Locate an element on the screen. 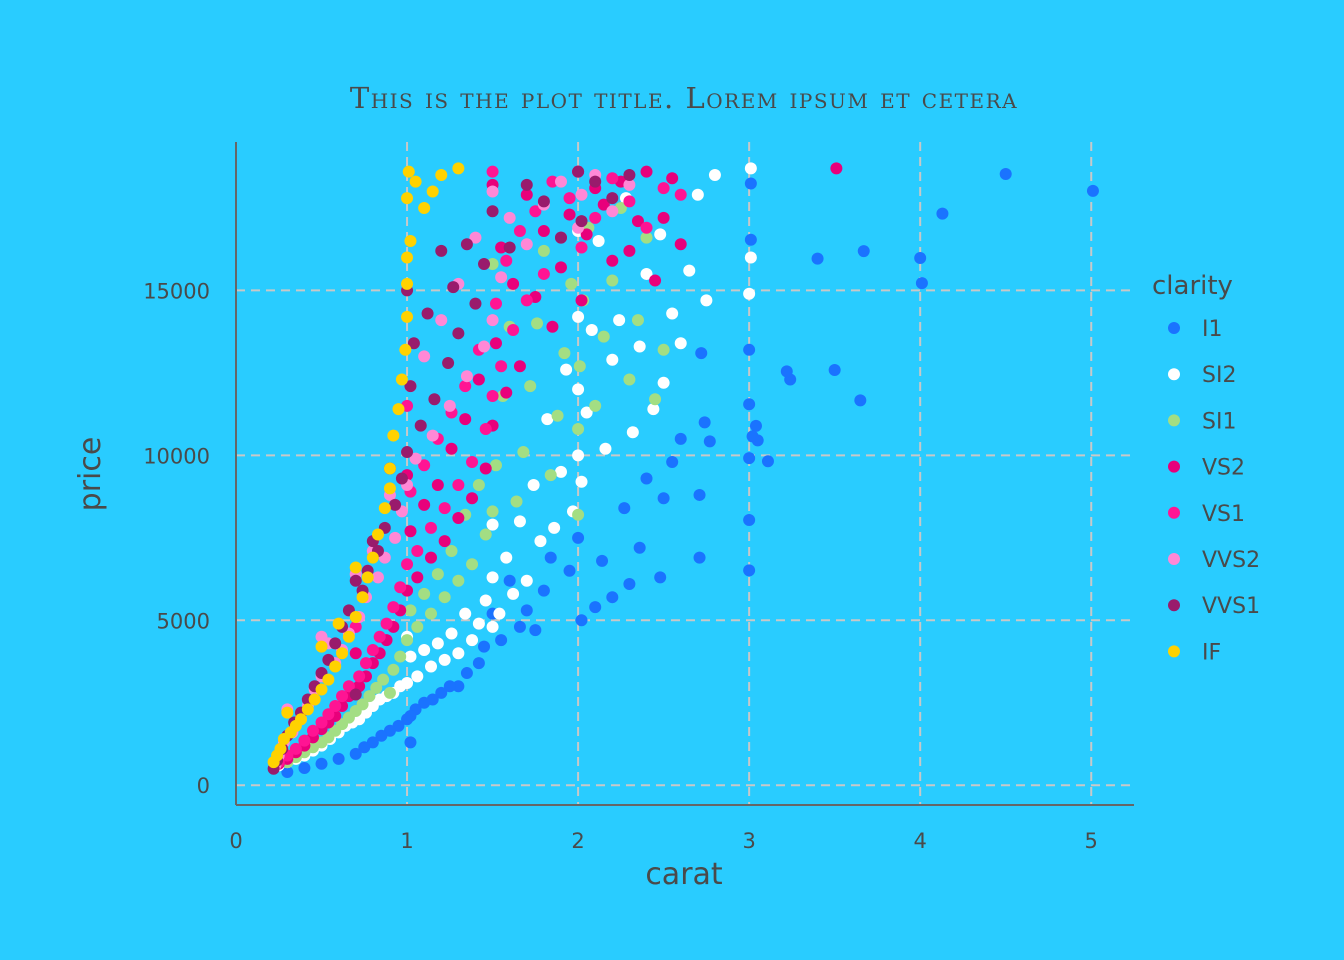  legend-key-vvs2 is located at coordinates (1174, 559).